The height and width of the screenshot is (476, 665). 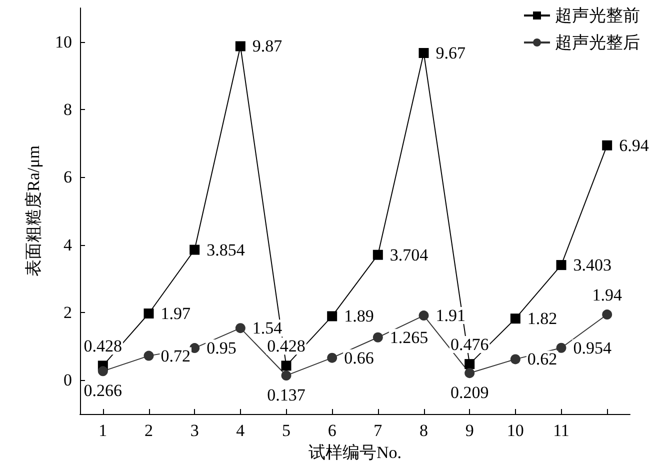 I want to click on data-label: 1.91, so click(x=451, y=316).